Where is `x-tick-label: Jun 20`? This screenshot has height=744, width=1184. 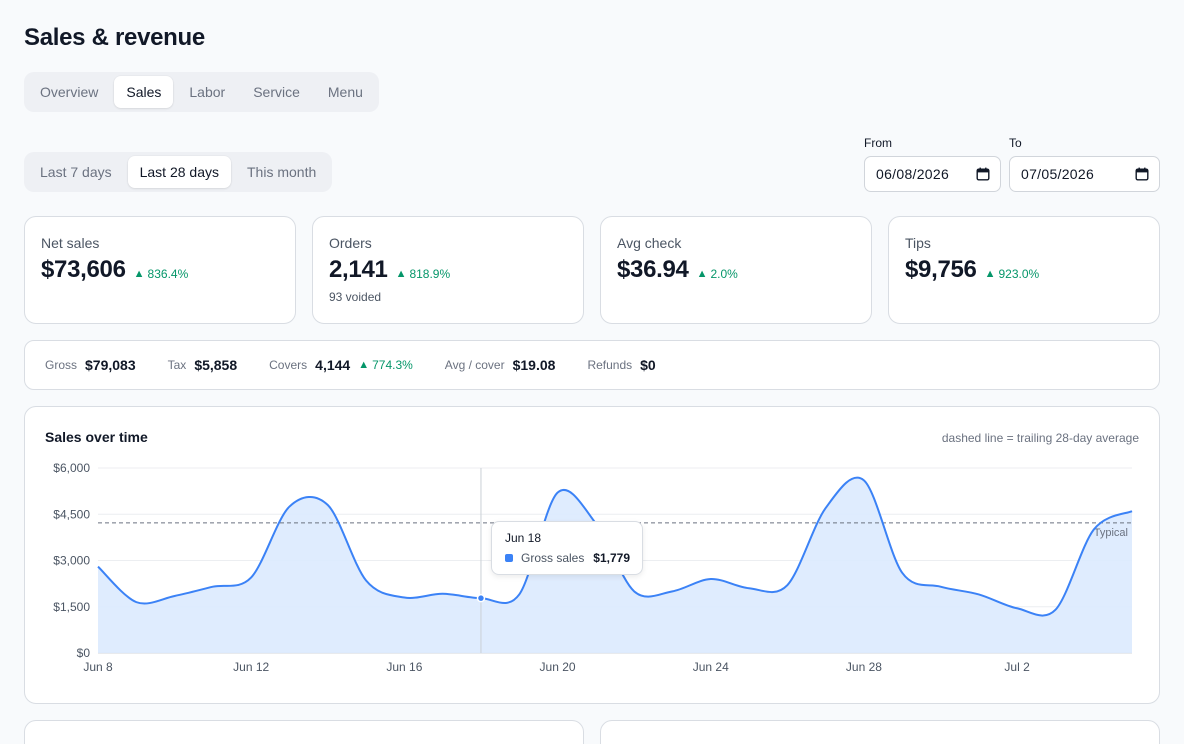 x-tick-label: Jun 20 is located at coordinates (558, 667).